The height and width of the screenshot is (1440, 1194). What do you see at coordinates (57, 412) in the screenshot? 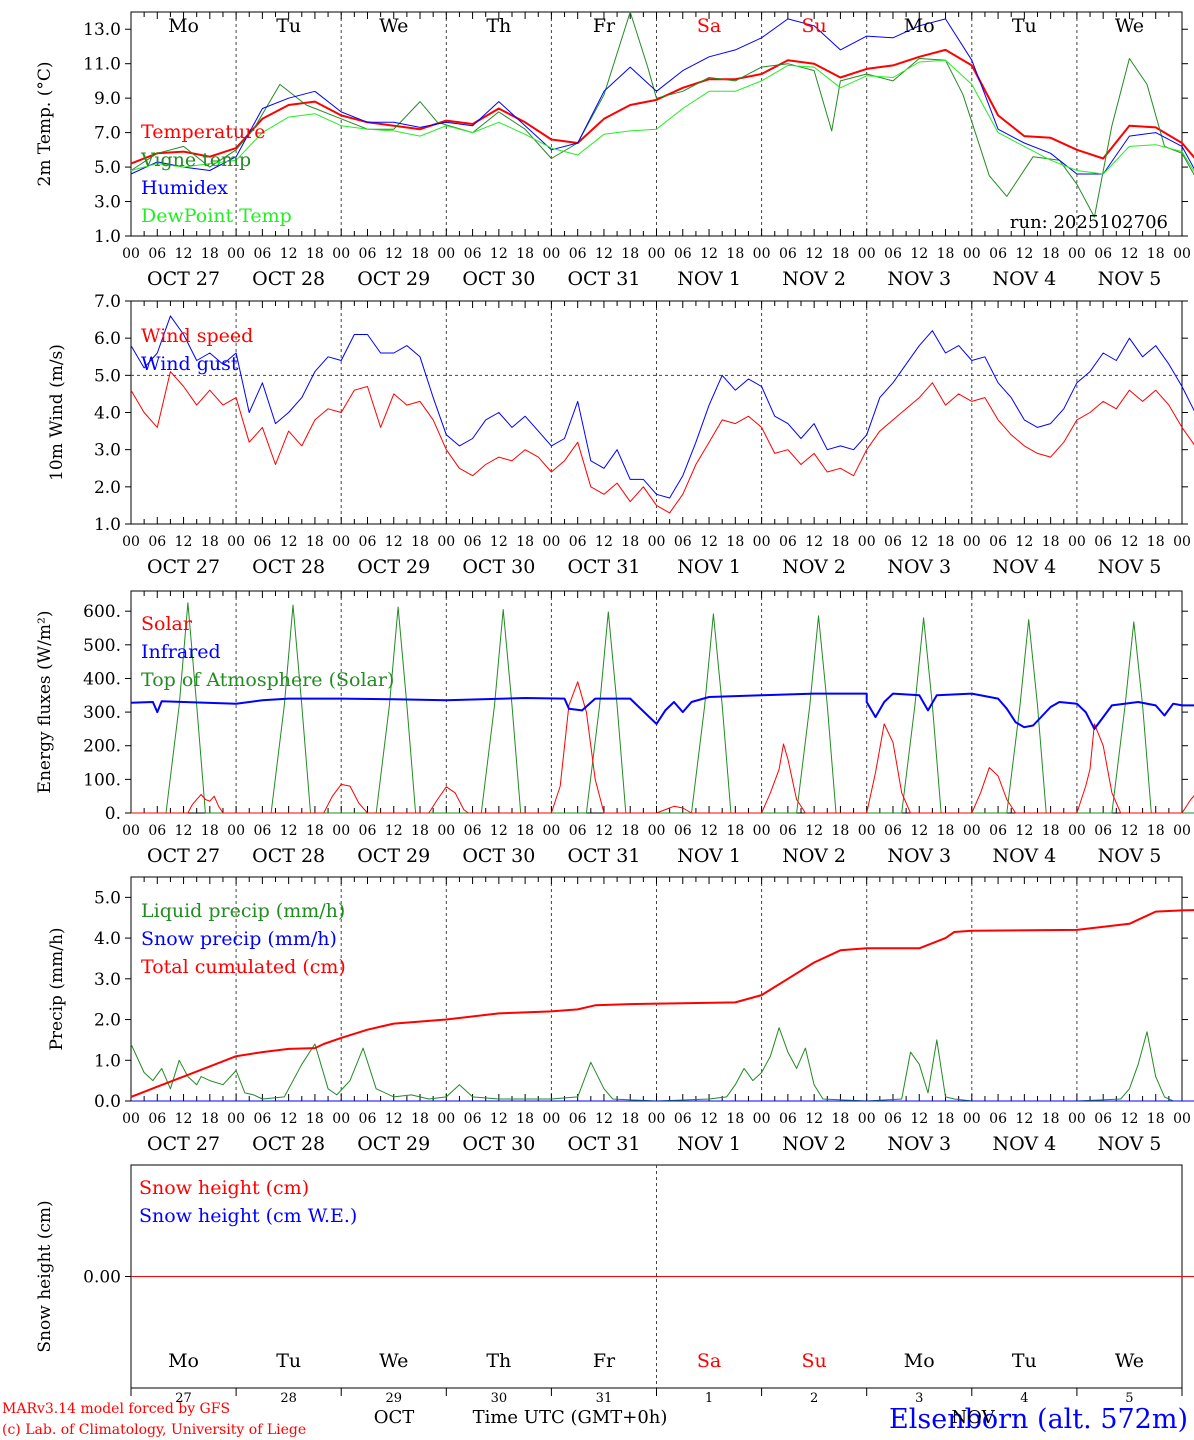
I see `y-axis-label: 10m Wind (m/s)` at bounding box center [57, 412].